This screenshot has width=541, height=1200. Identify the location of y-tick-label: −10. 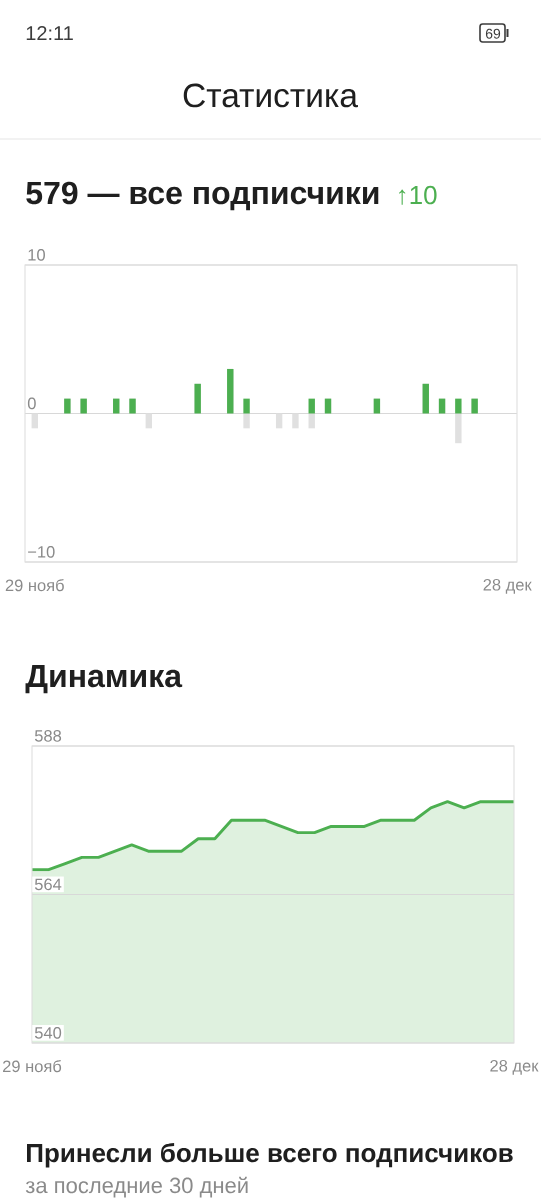
(41, 552).